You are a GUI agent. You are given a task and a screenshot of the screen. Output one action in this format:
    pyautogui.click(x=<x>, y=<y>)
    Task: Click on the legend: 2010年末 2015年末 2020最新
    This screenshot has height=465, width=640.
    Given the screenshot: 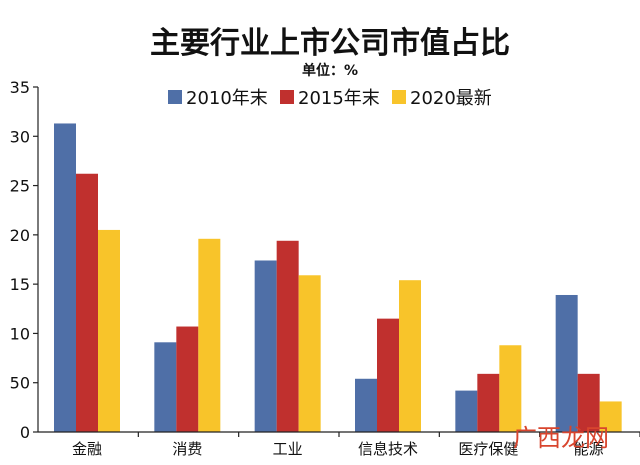 What is the action you would take?
    pyautogui.click(x=330, y=98)
    